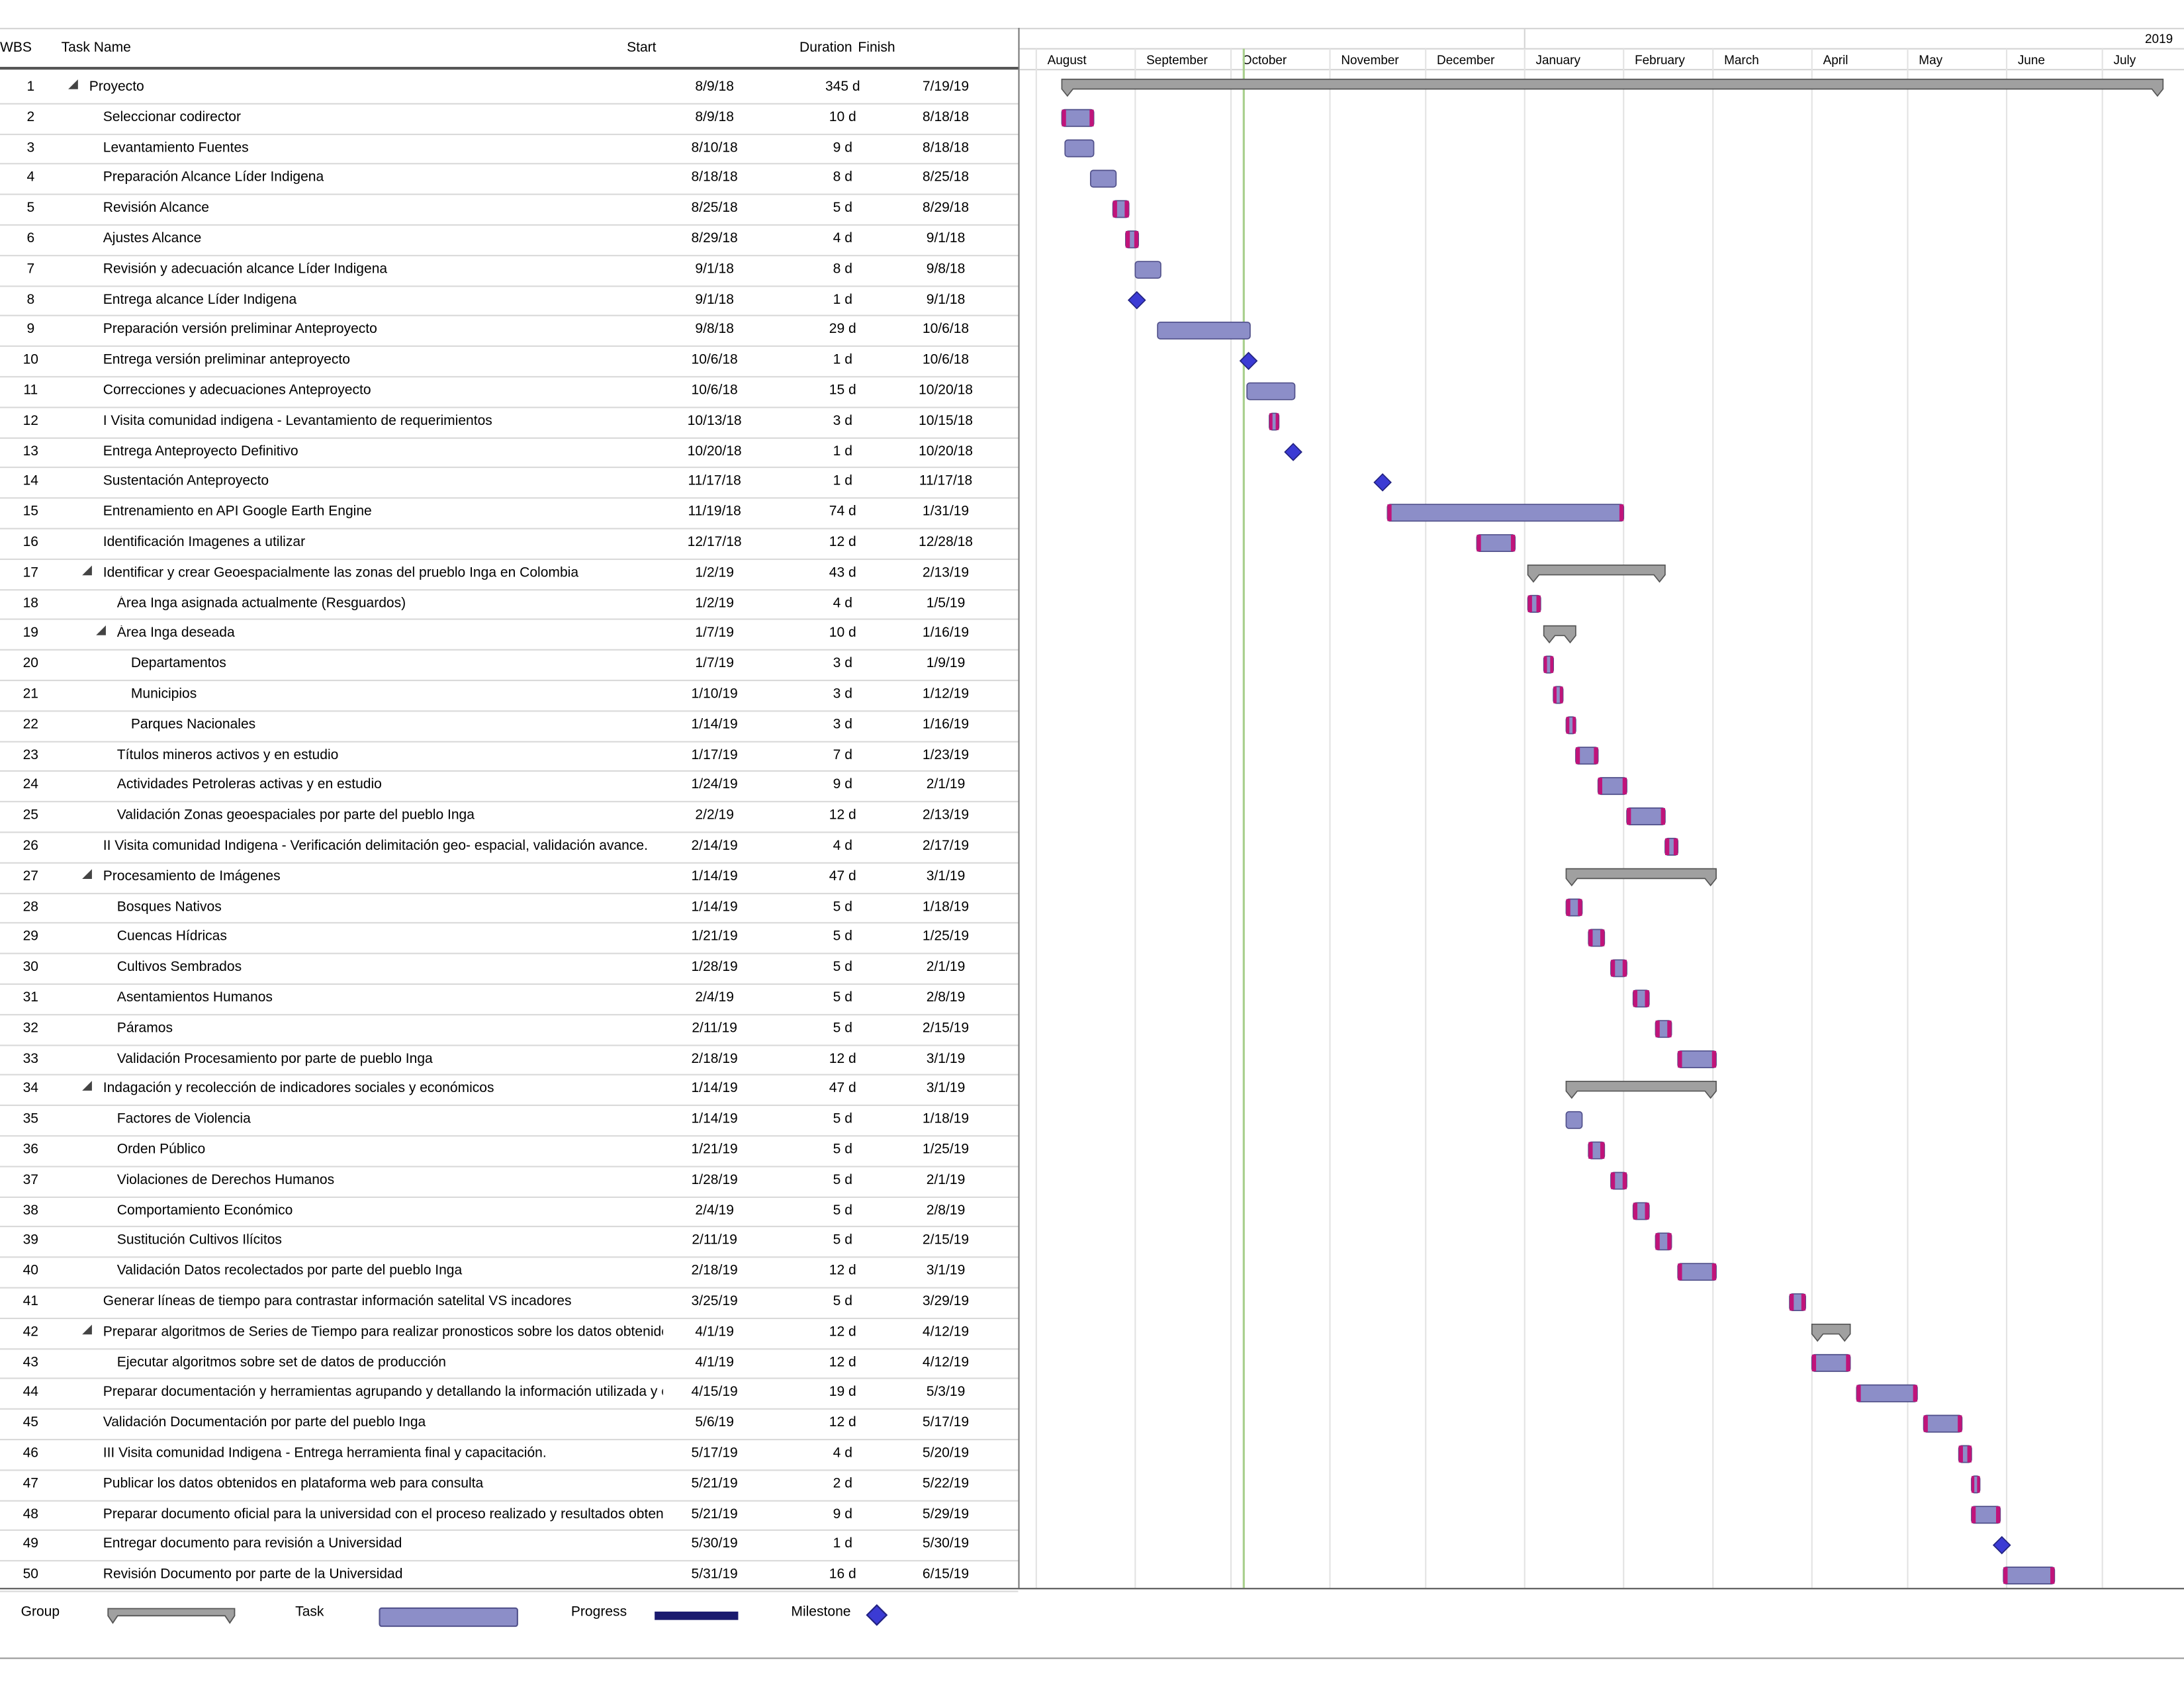  Describe the element at coordinates (714, 239) in the screenshot. I see `task-start: 8/29/18` at that location.